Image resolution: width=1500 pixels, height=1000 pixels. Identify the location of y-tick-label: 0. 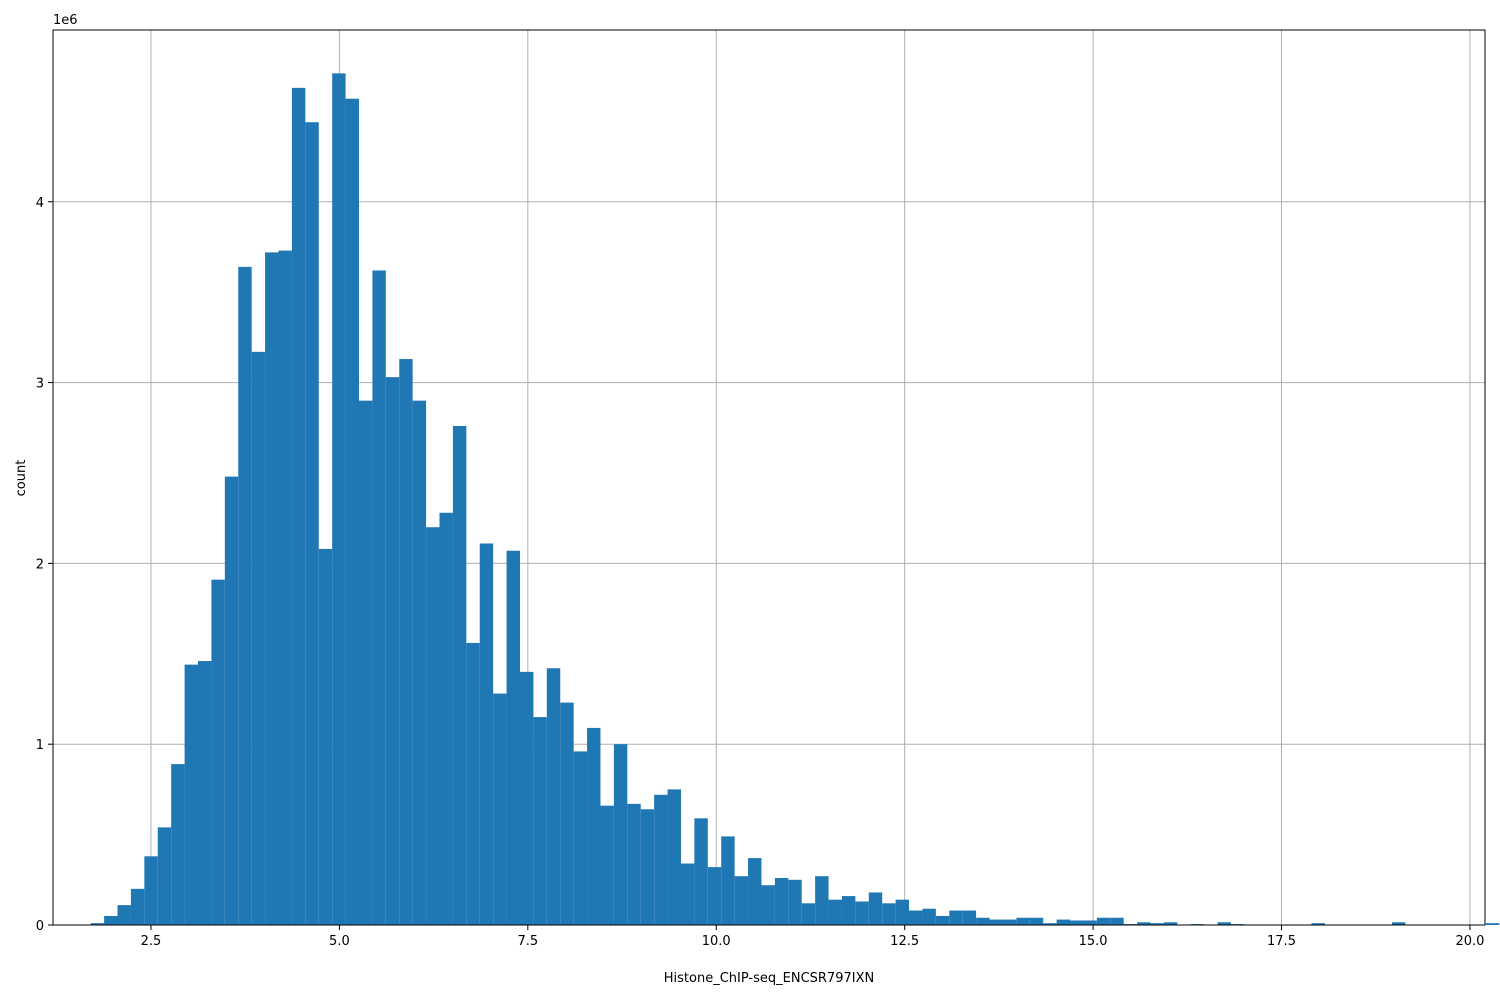
(40, 926).